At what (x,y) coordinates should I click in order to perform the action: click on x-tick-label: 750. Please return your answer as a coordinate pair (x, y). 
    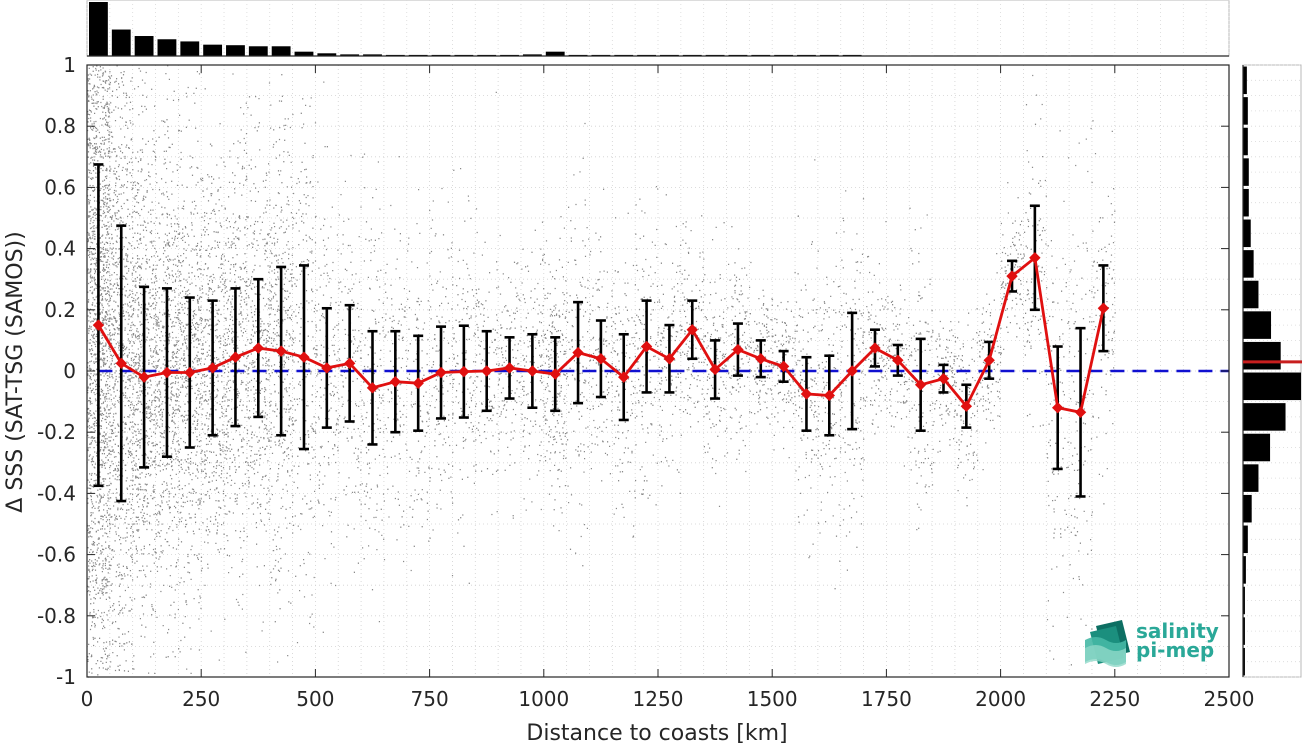
    Looking at the image, I should click on (430, 699).